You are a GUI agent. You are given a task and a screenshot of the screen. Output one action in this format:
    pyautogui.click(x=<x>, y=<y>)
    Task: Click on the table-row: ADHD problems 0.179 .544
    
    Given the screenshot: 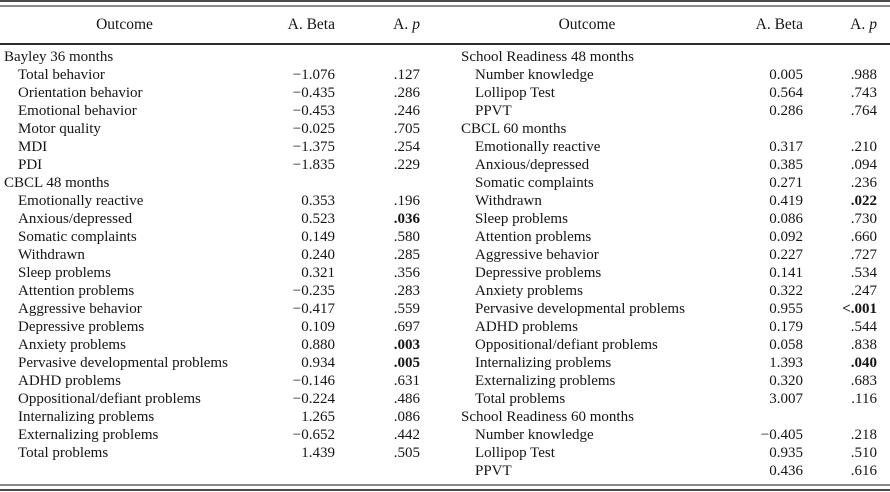 What is the action you would take?
    pyautogui.click(x=669, y=327)
    